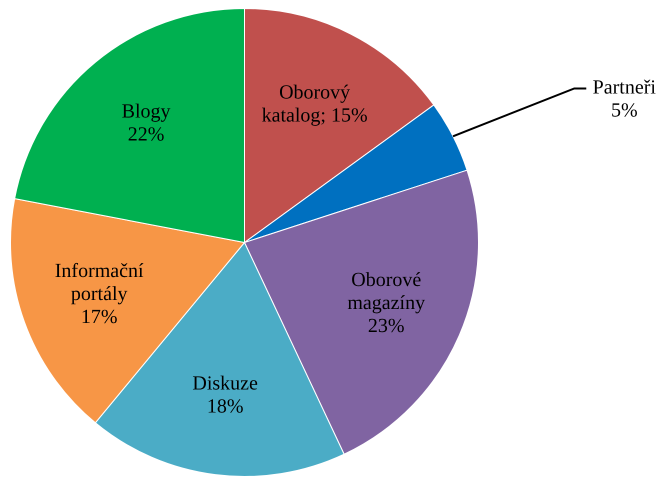 The width and height of the screenshot is (661, 477). Describe the element at coordinates (146, 111) in the screenshot. I see `slice-label: Blogy` at that location.